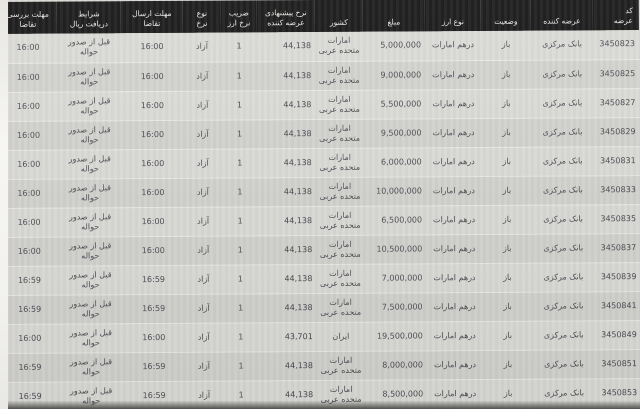 This screenshot has height=409, width=640. I want to click on column-header-review_deadline: مهلت بررسی تقاضا, so click(28, 17).